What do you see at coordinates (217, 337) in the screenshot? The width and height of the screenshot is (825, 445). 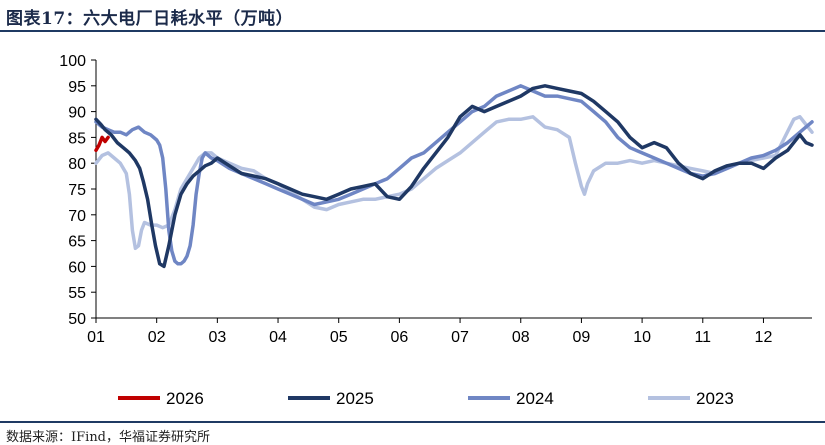 I see `x-tick-label: 03` at bounding box center [217, 337].